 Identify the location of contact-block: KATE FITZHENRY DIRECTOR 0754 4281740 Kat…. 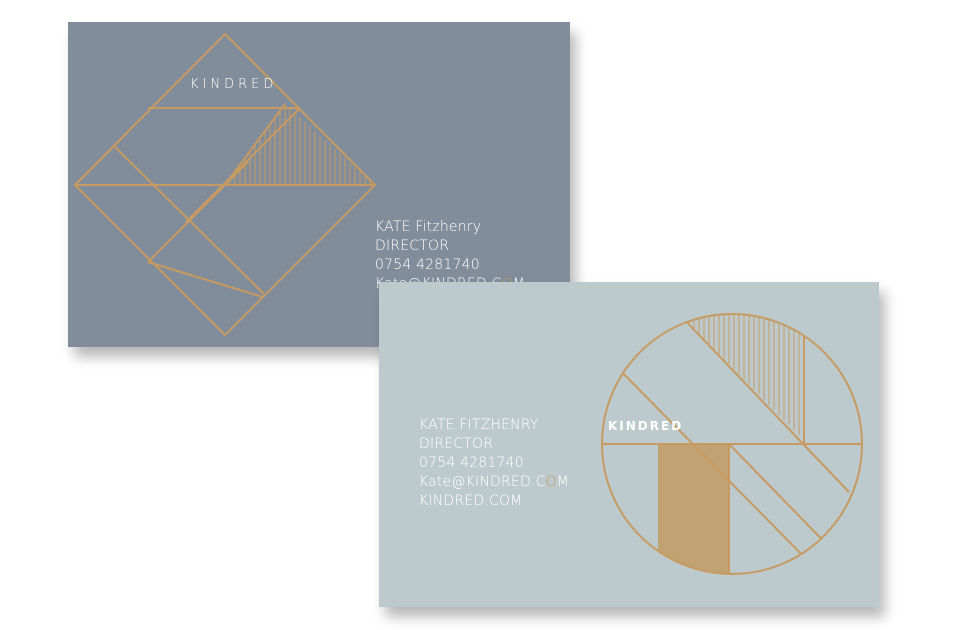
(494, 463).